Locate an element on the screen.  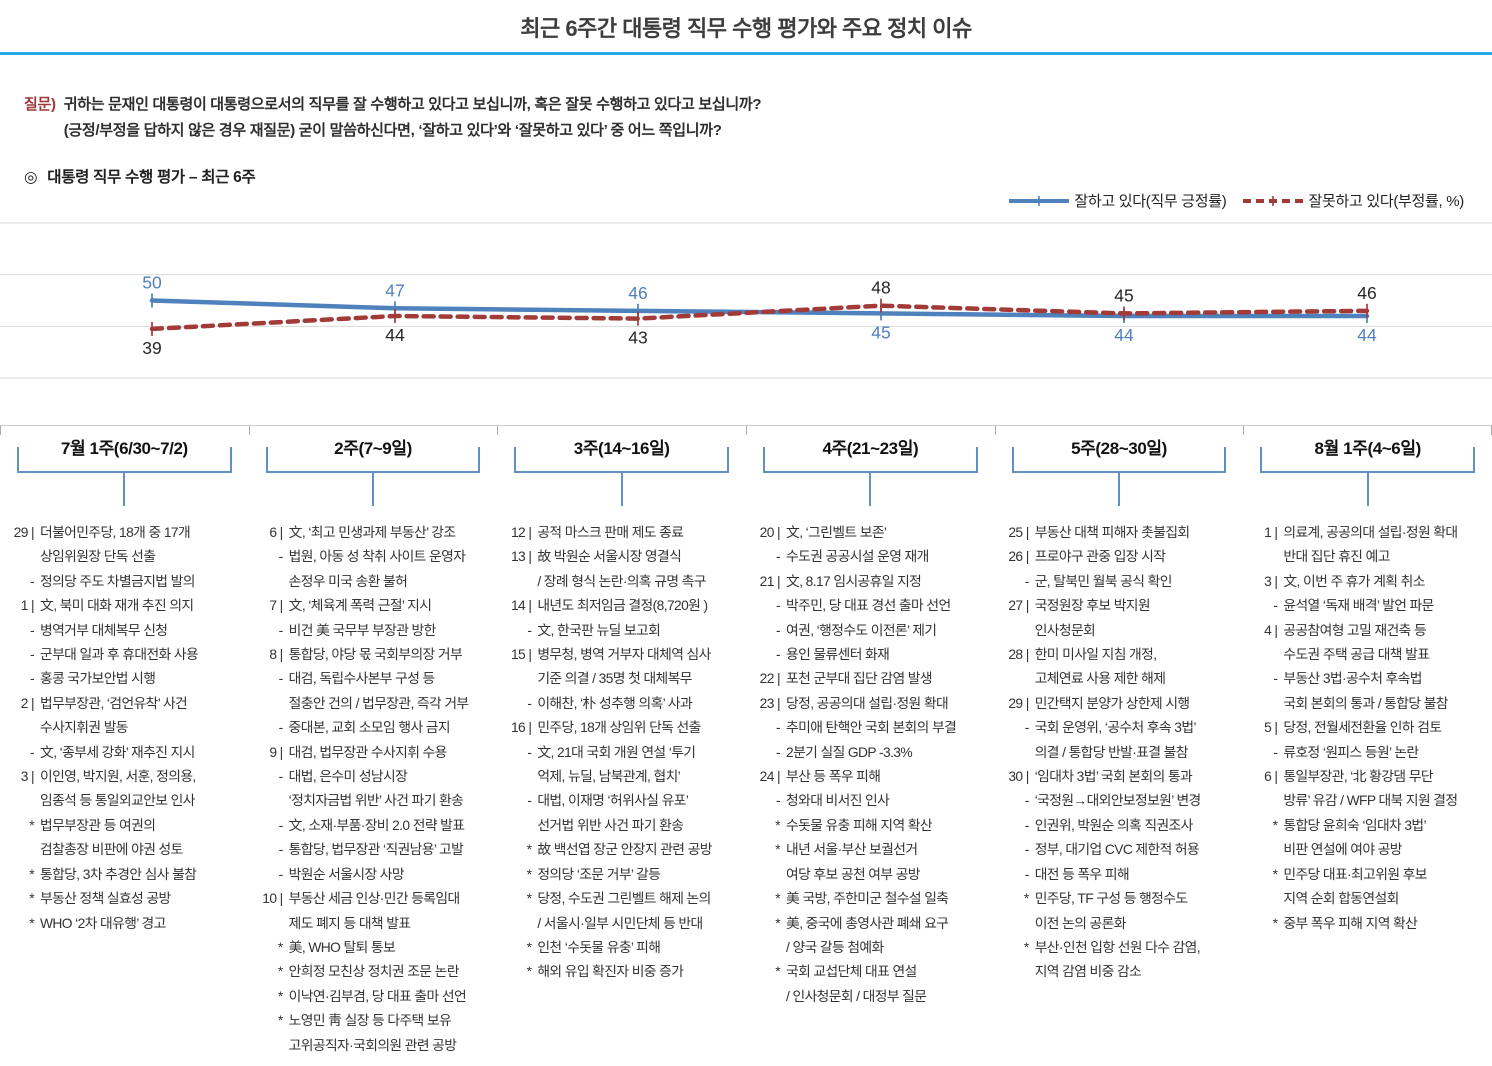
issue-line: - 청와대 비서진 인사 is located at coordinates (870, 801).